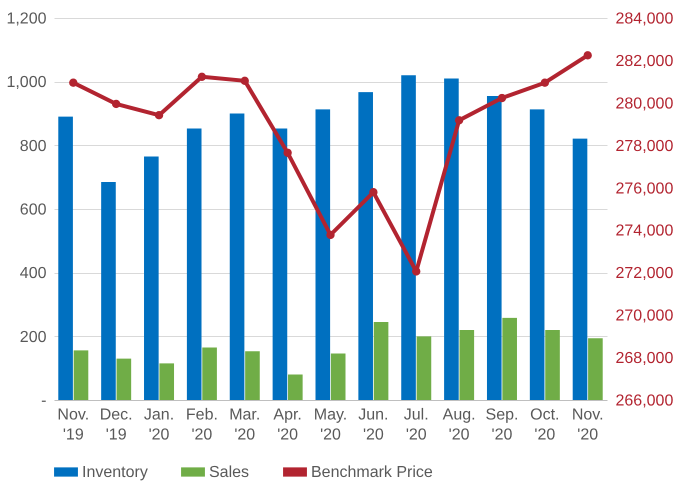  Describe the element at coordinates (645, 273) in the screenshot. I see `y2-tick-label: 272,000` at that location.